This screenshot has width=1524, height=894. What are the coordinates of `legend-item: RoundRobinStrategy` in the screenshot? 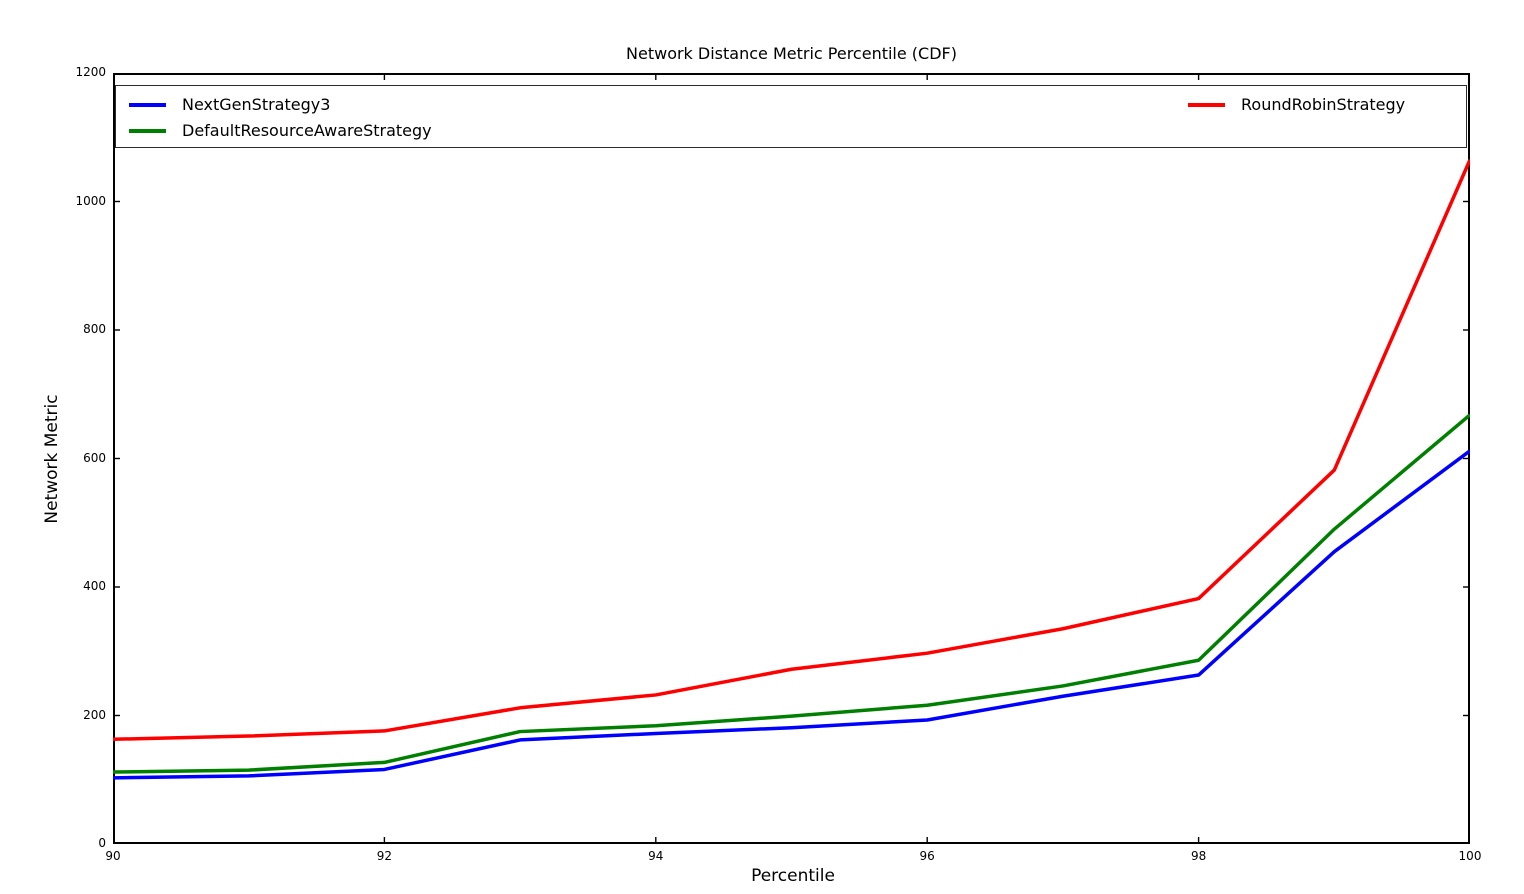 It's located at (1296, 105).